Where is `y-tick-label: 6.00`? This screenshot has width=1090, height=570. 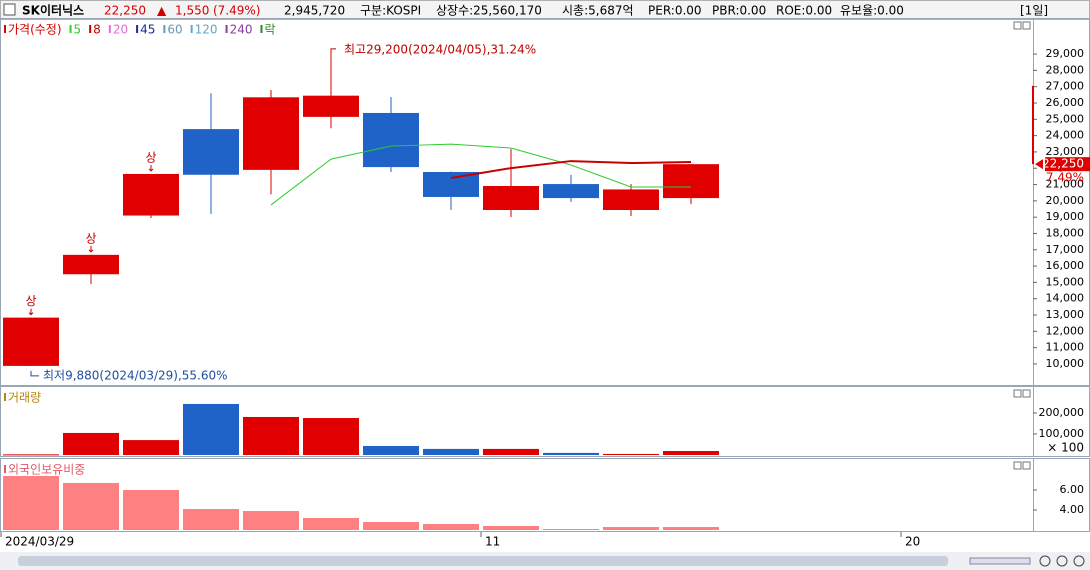
y-tick-label: 6.00 is located at coordinates (1072, 489).